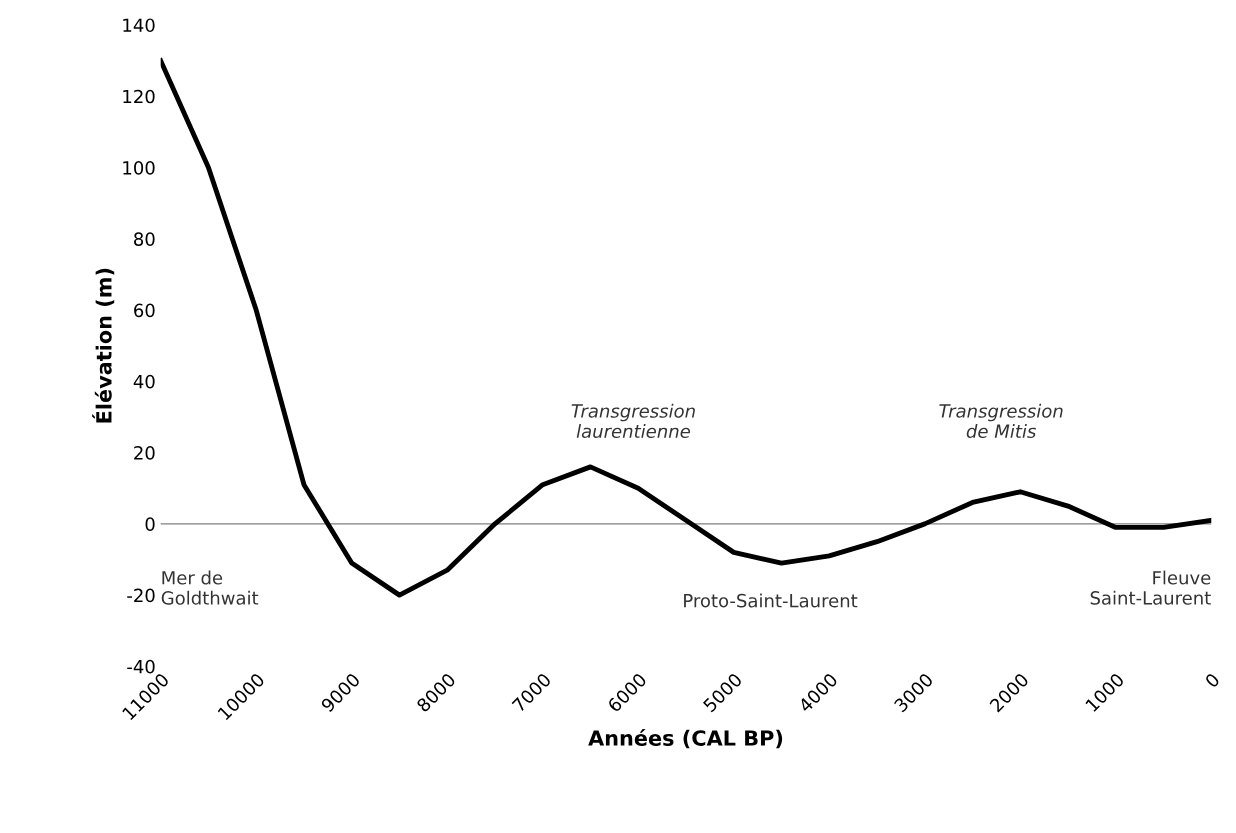  Describe the element at coordinates (685, 738) in the screenshot. I see `x-axis-title: Années (CAL BP)` at that location.